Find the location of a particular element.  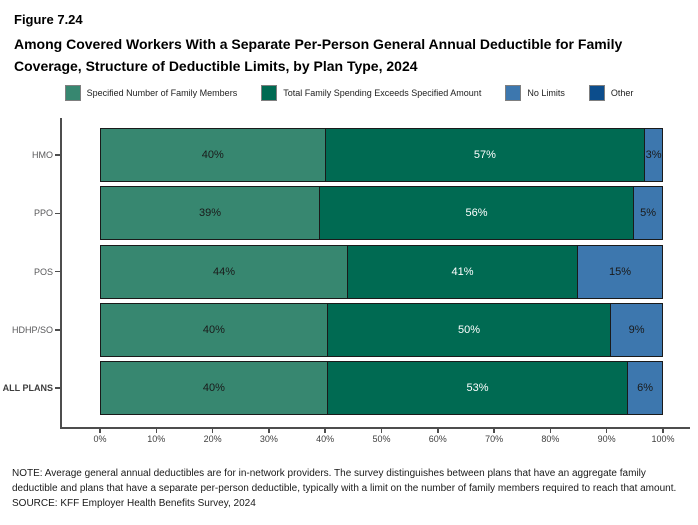

bar-segment-label: 53% is located at coordinates (477, 388).